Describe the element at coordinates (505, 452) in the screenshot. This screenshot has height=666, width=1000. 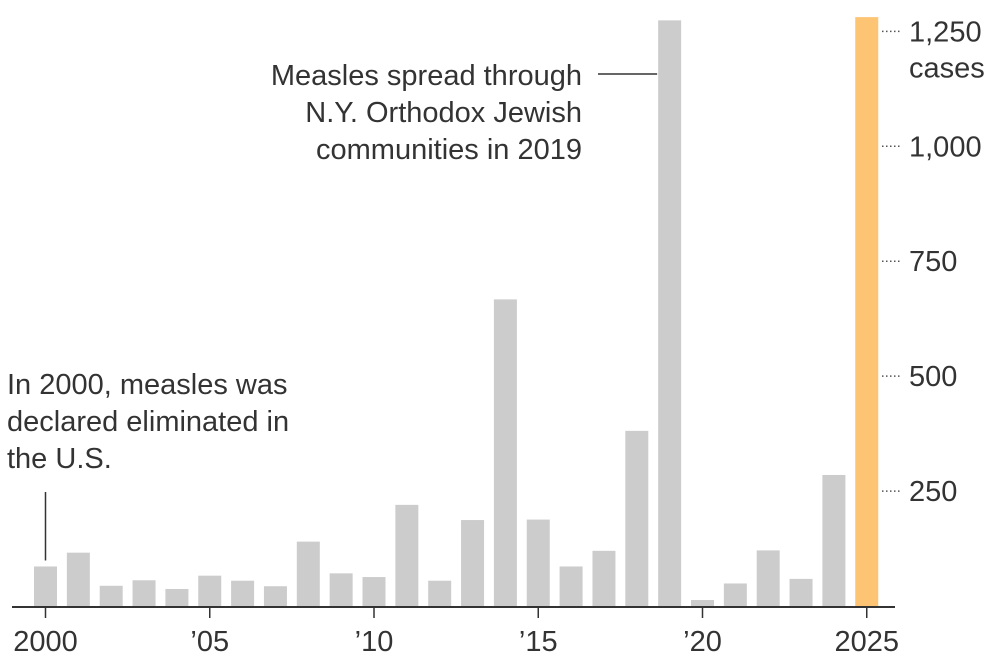
I see `bar-2014` at that location.